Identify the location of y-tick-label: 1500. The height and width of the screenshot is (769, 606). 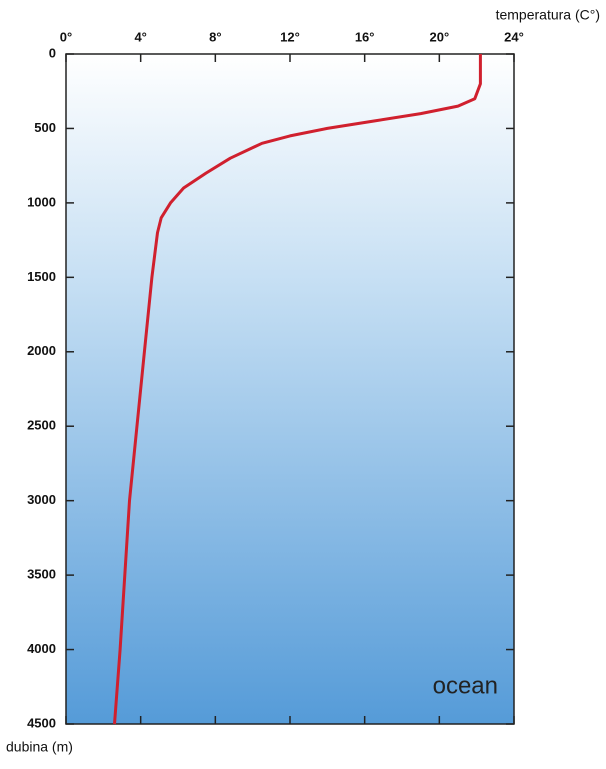
(41, 276).